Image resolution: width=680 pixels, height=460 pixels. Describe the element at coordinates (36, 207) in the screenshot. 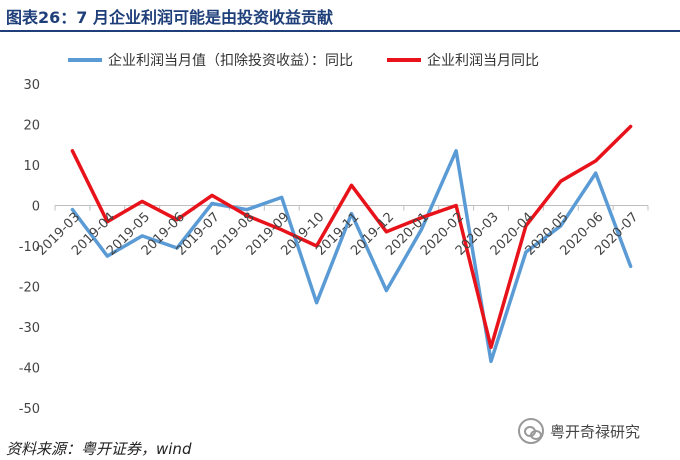

I see `y-tick-label-3: 0` at that location.